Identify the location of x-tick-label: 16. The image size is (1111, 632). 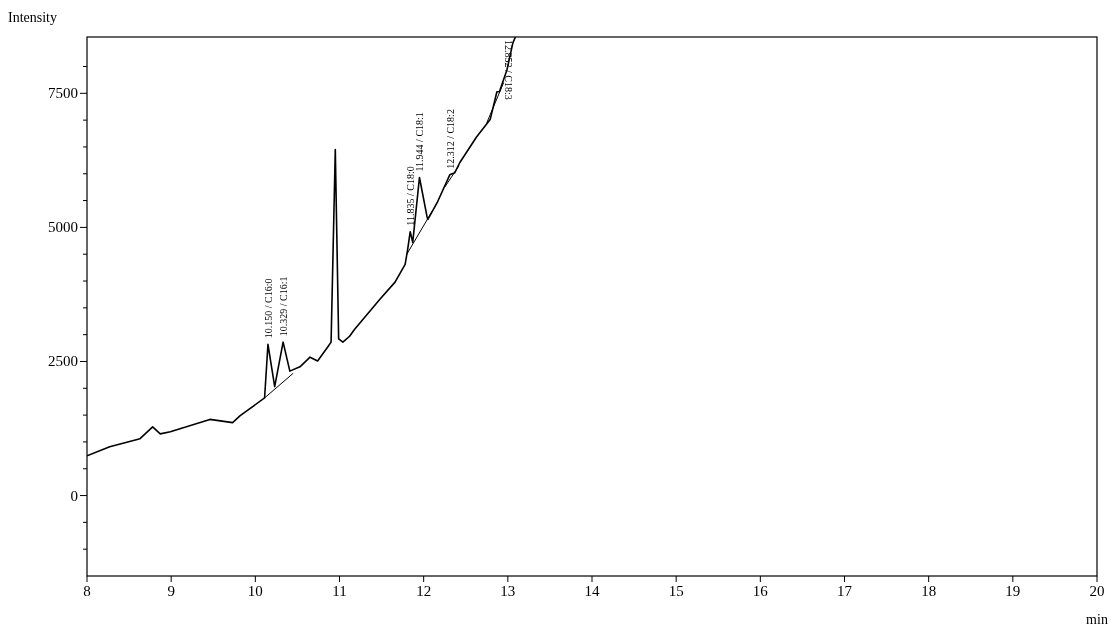
(760, 591).